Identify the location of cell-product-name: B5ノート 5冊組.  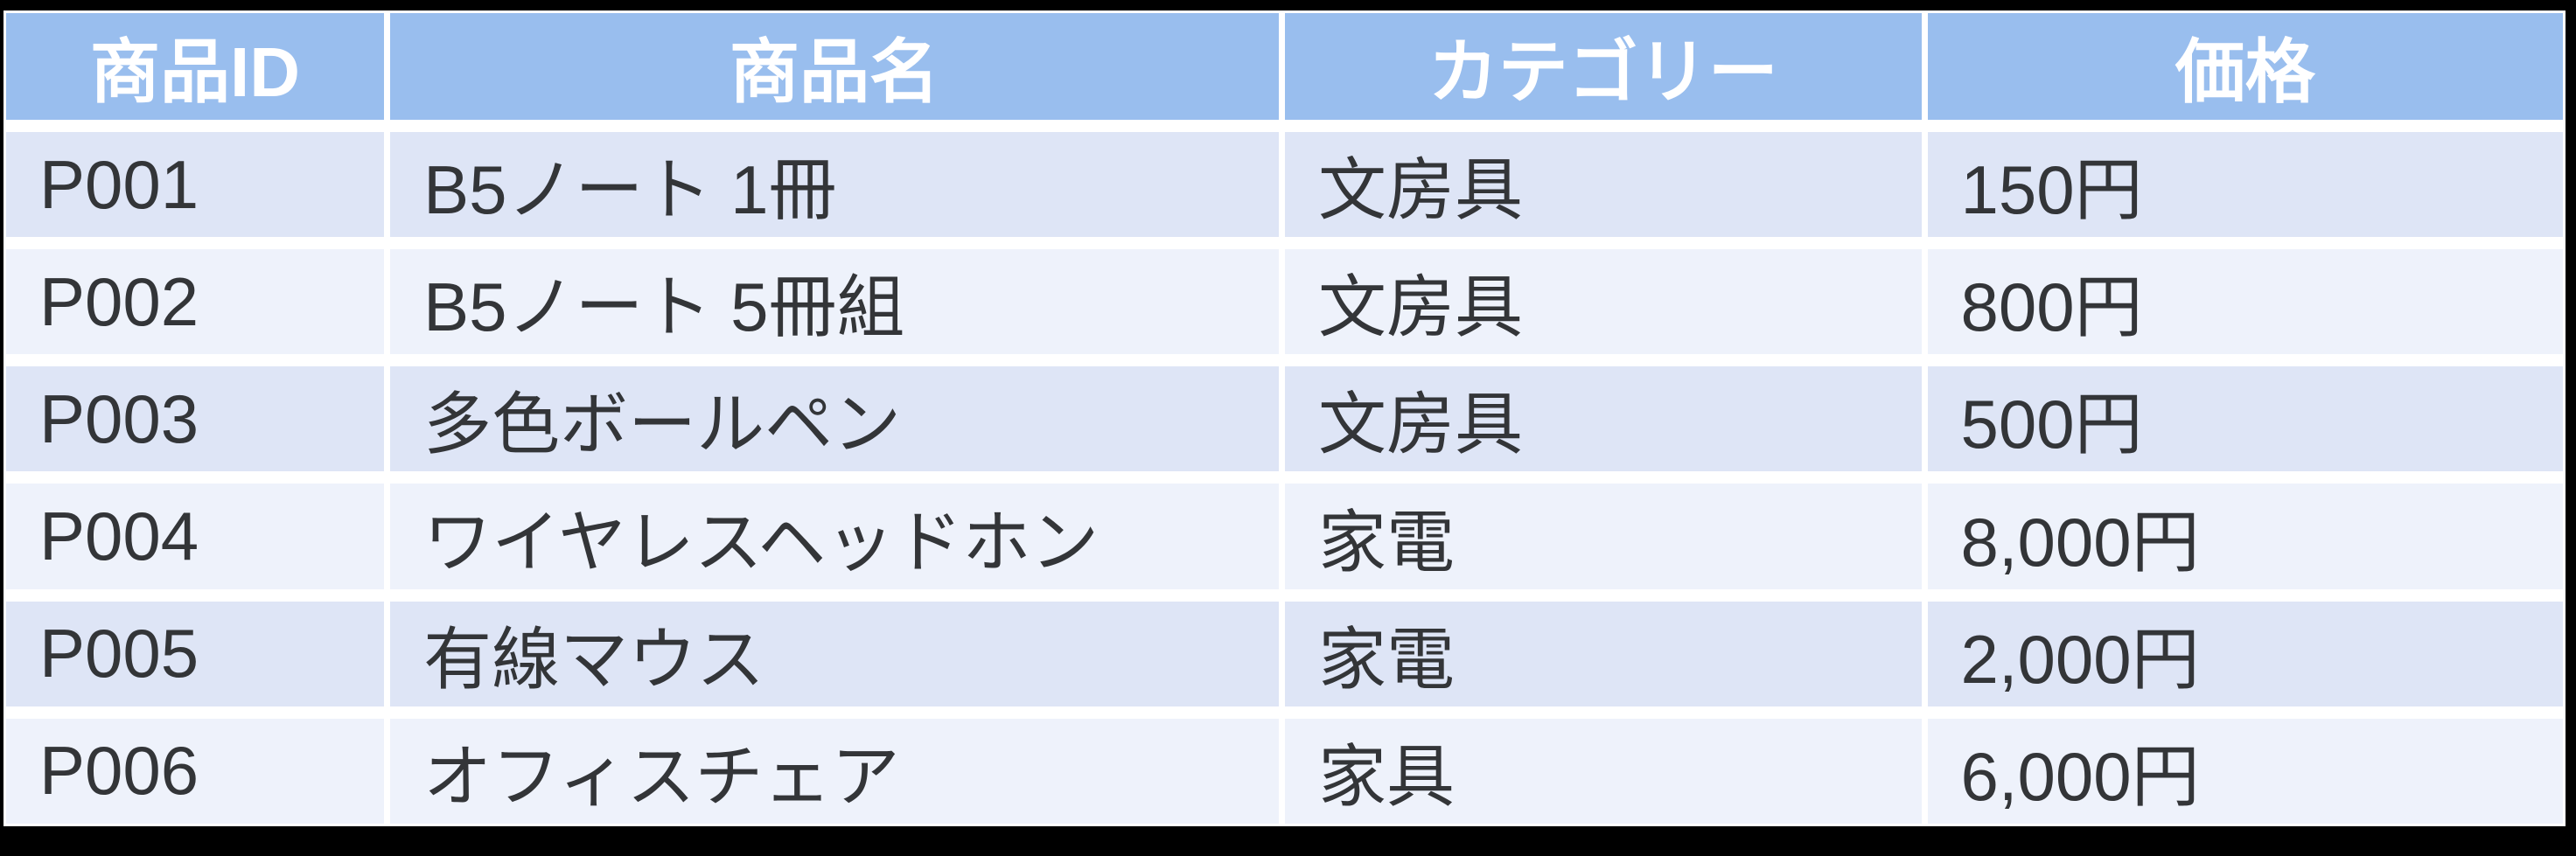
(834, 302).